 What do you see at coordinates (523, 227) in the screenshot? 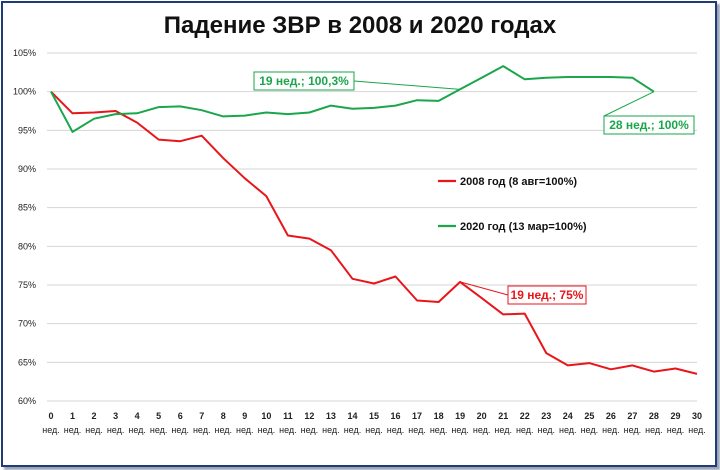
I see `legend-label: 2020 год (13 мар=100%)` at bounding box center [523, 227].